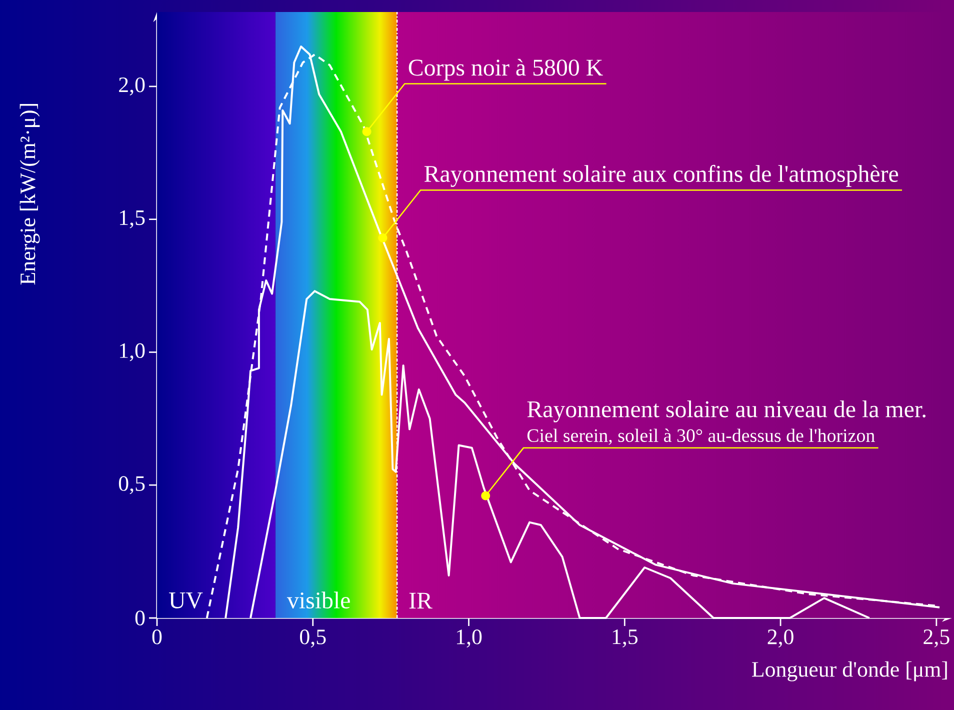  I want to click on y-tick-label: 2,0, so click(132, 86).